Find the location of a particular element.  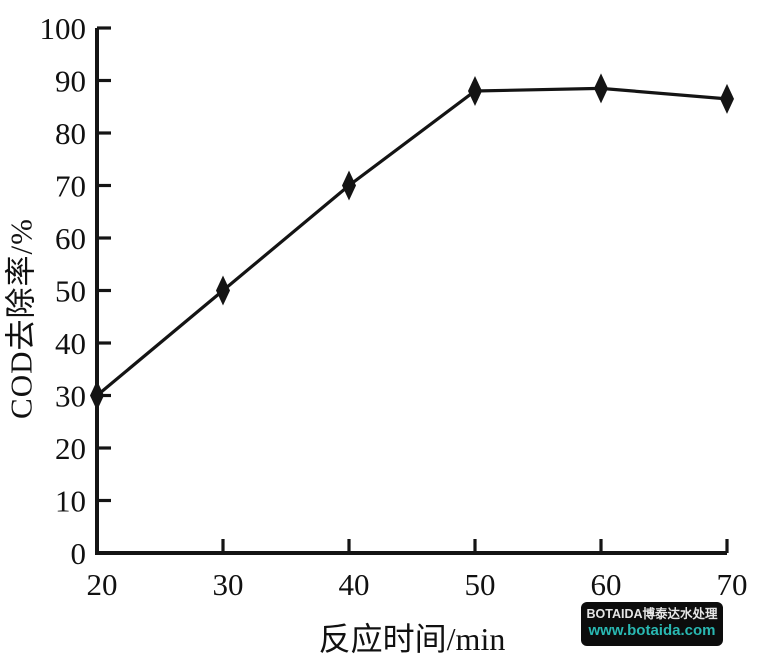

x-tick-label: 60 is located at coordinates (606, 584).